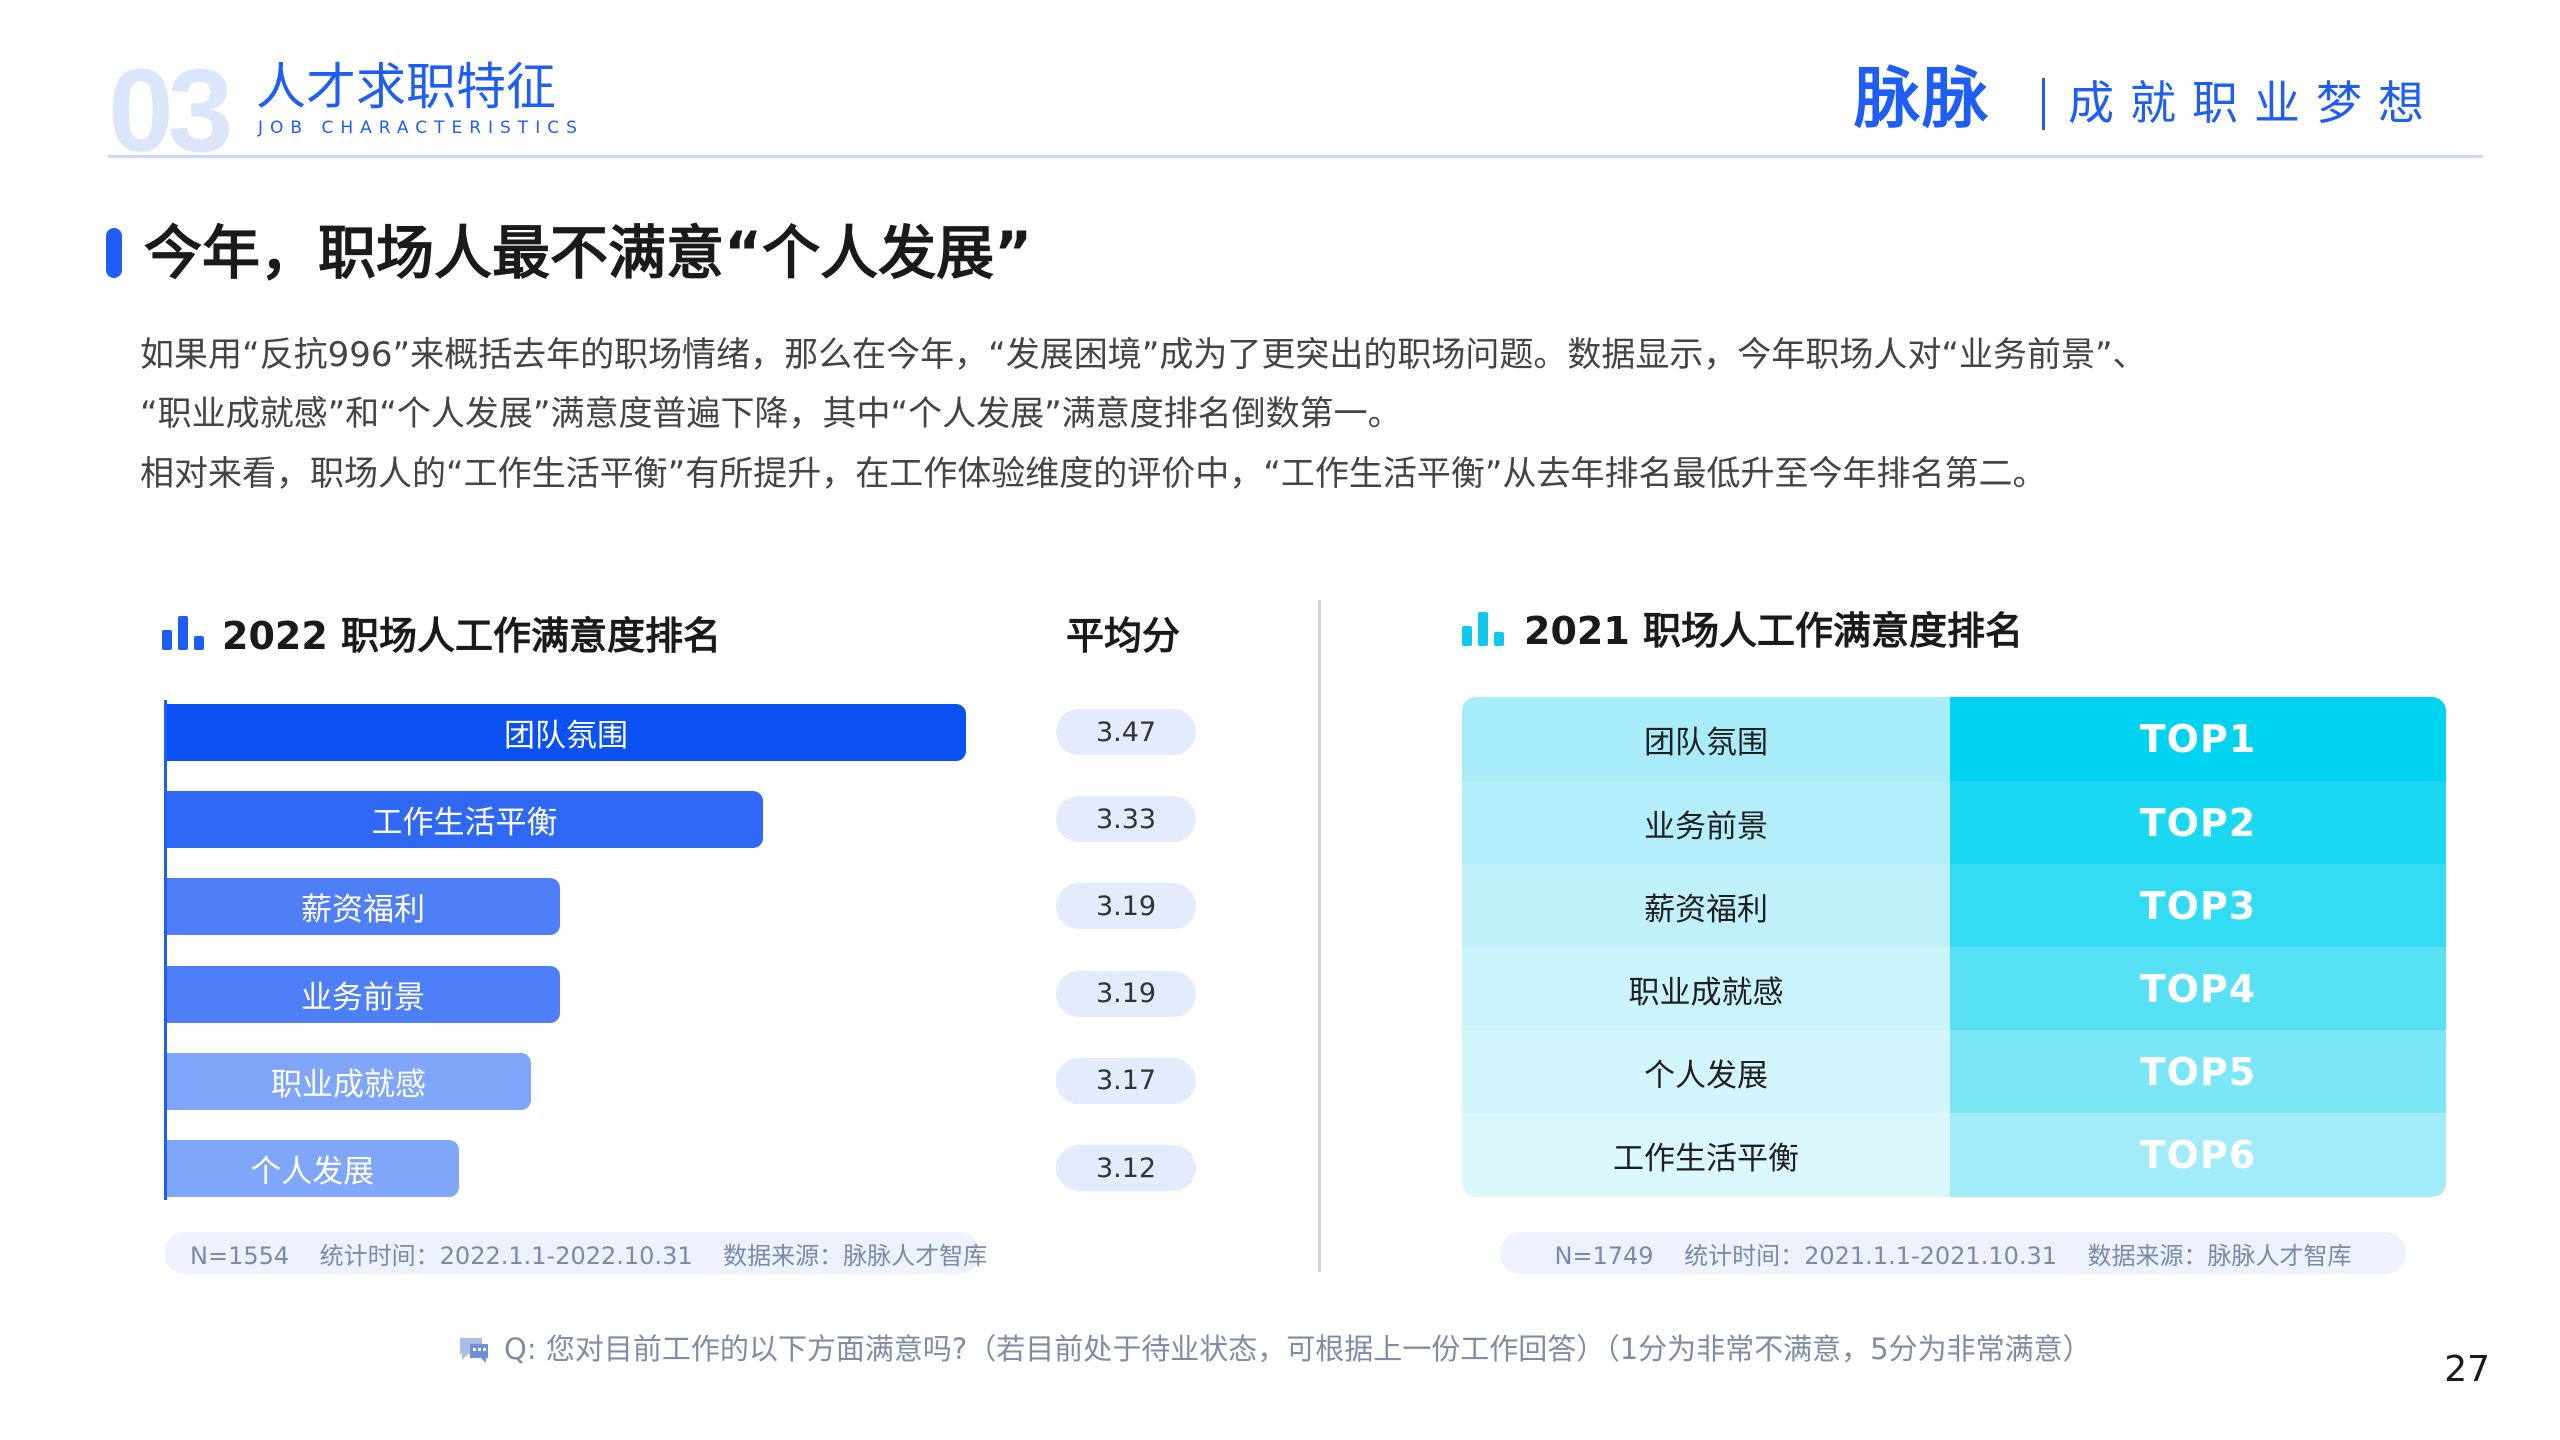  I want to click on average-score-header: 平均分, so click(1123, 636).